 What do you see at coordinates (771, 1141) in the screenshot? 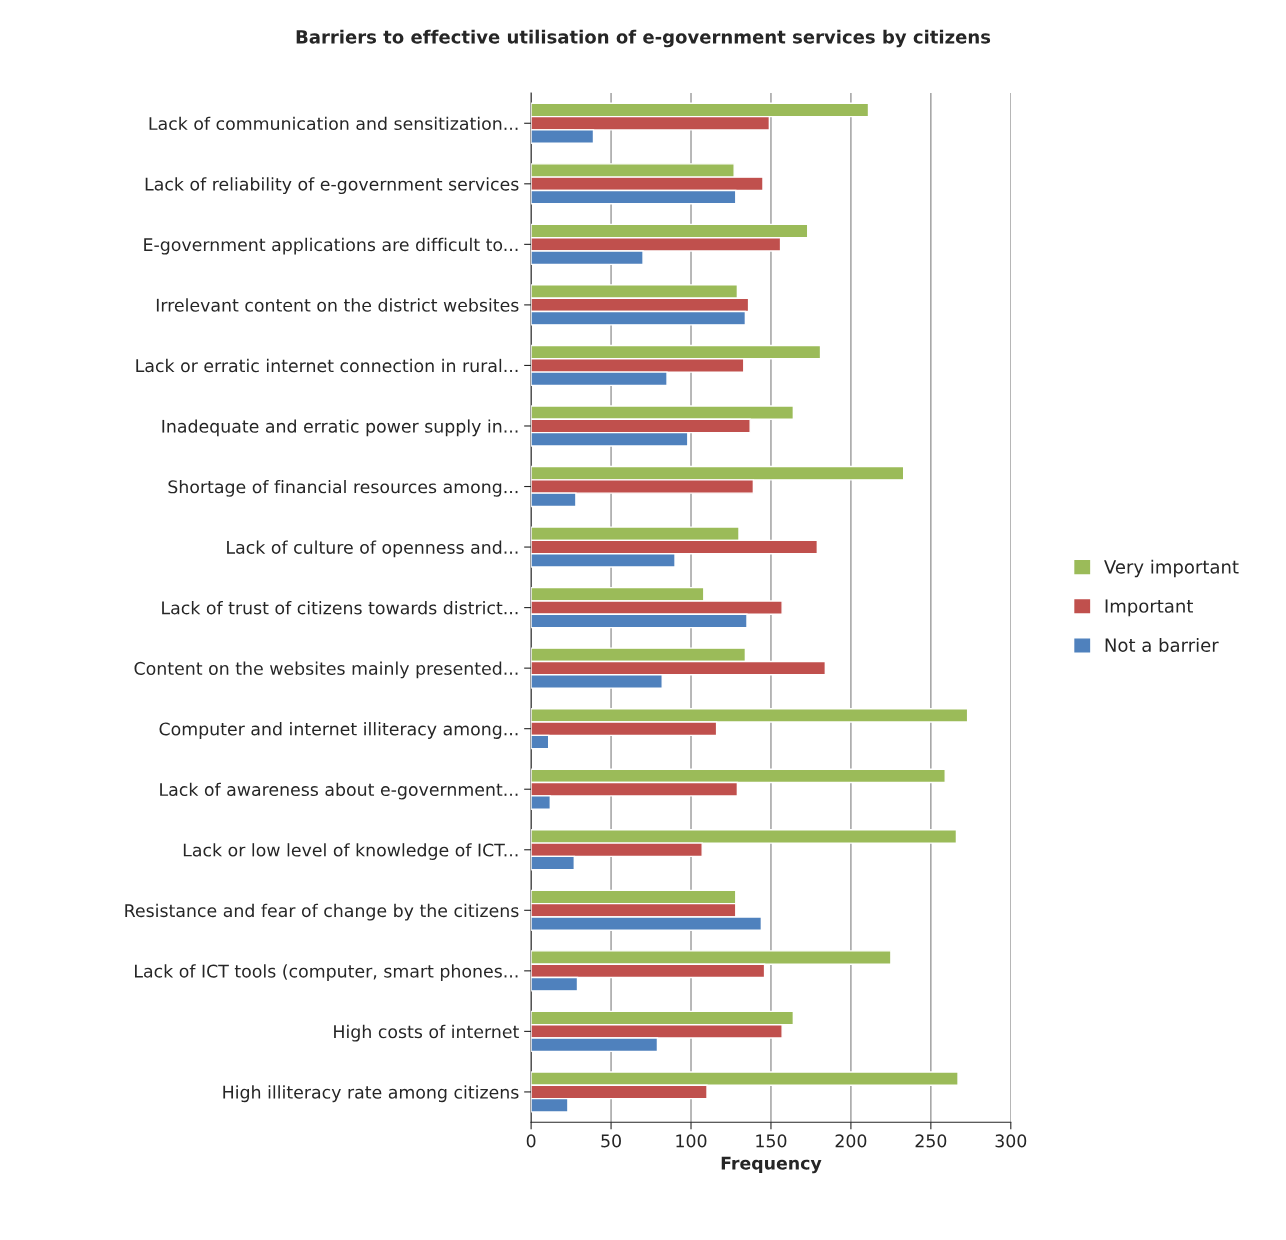
I see `x-tick-label: 150` at bounding box center [771, 1141].